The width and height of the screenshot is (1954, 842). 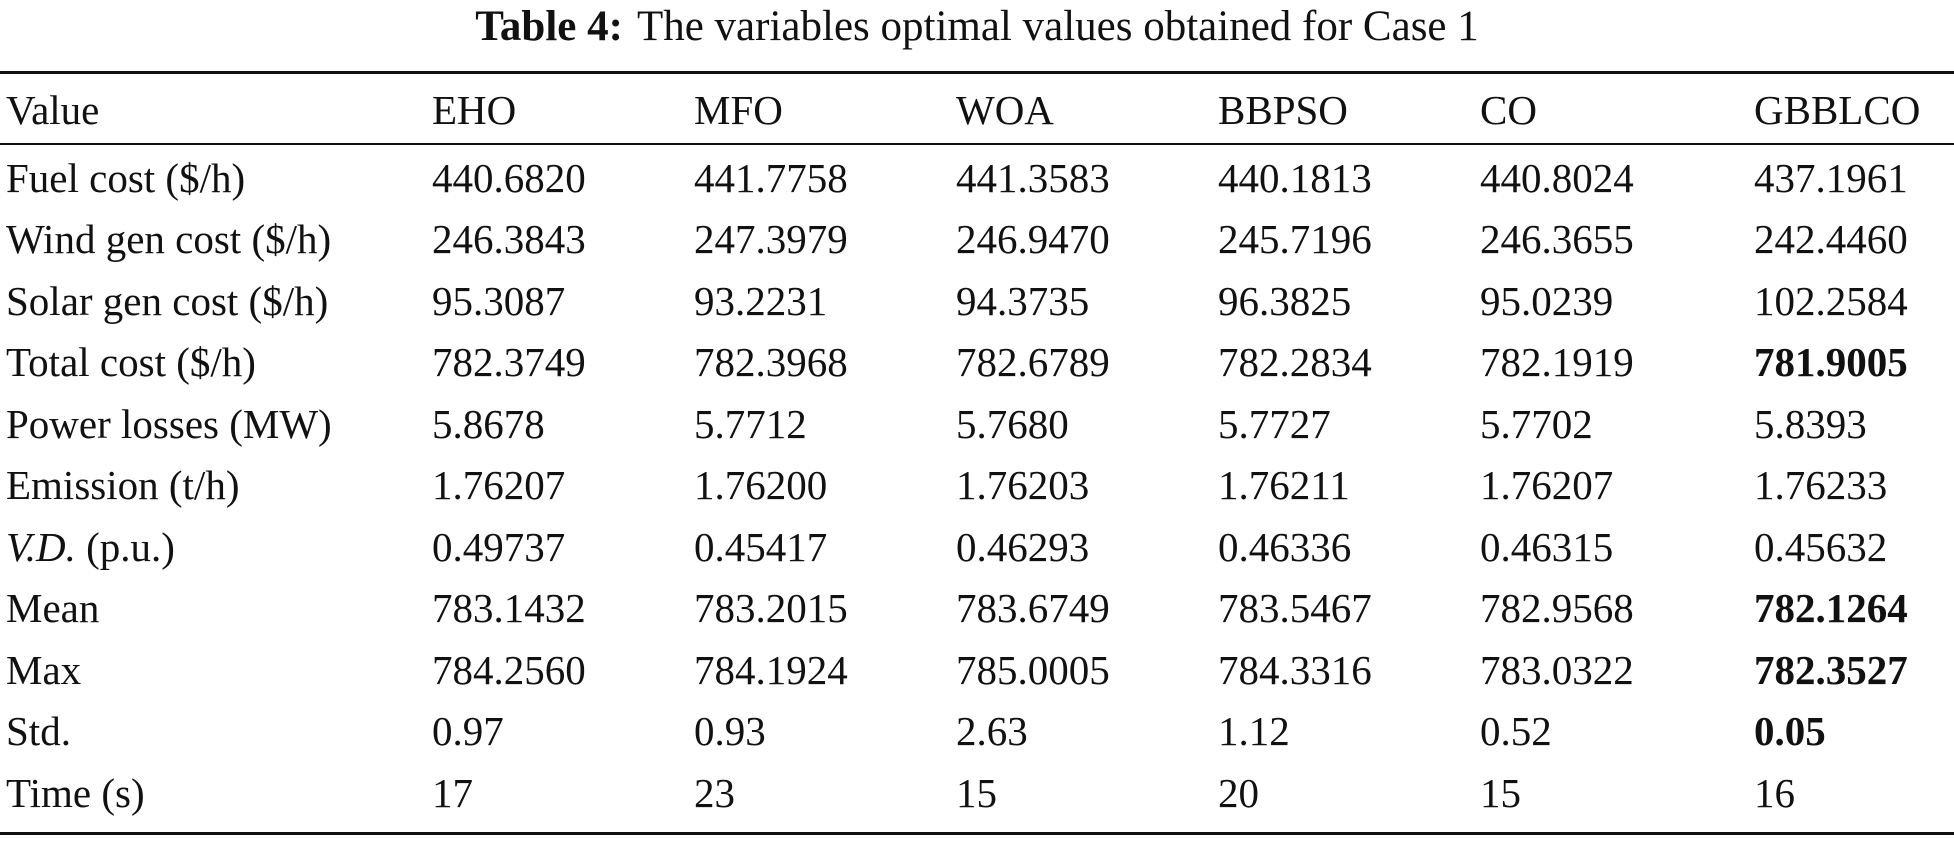 What do you see at coordinates (1295, 669) in the screenshot?
I see `table-cell: 784.3316` at bounding box center [1295, 669].